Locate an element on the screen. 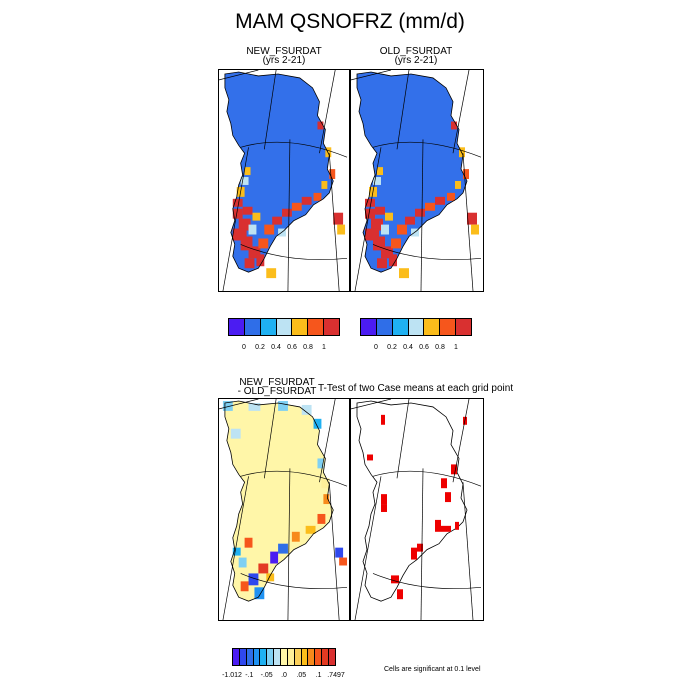 The width and height of the screenshot is (700, 700). panel-title-diff: NEW_FSURDAT - OLD_FSURDAT is located at coordinates (277, 387).